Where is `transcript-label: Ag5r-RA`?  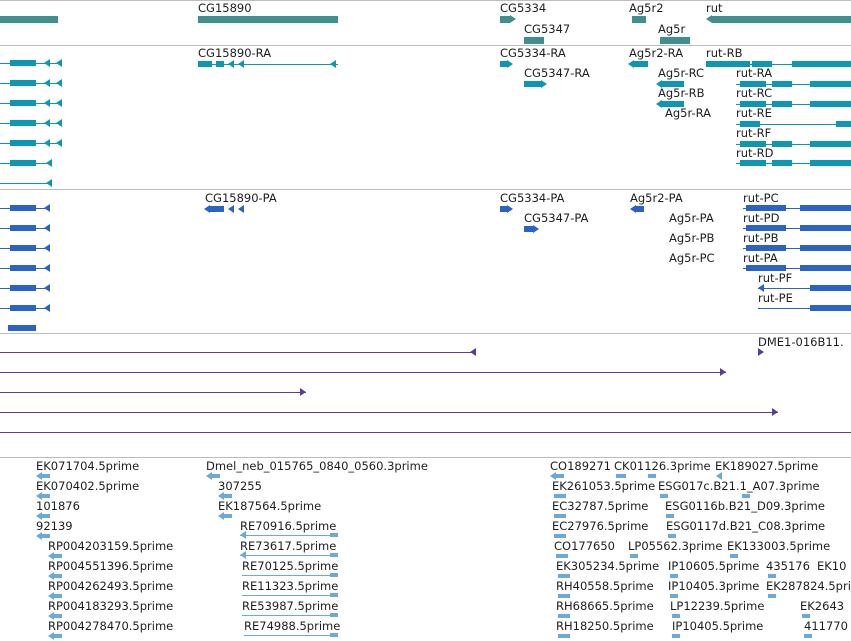
transcript-label: Ag5r-RA is located at coordinates (688, 113).